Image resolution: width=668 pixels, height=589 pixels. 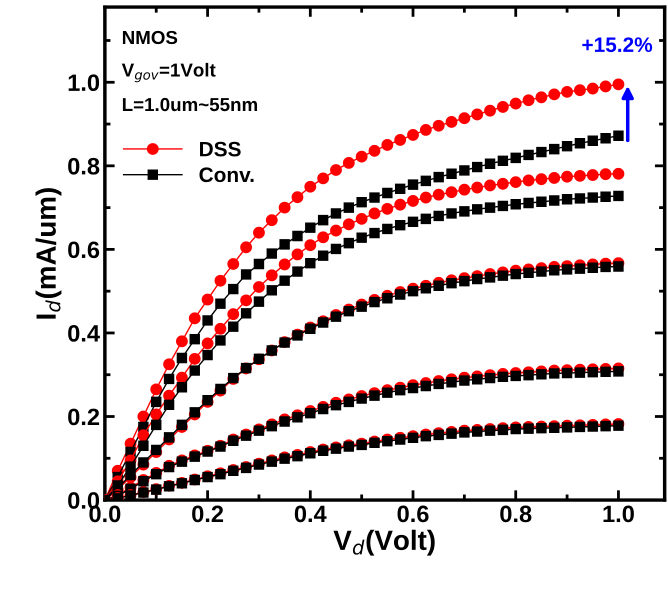 What do you see at coordinates (190, 105) in the screenshot?
I see `annotation: L=1.0um~55nm` at bounding box center [190, 105].